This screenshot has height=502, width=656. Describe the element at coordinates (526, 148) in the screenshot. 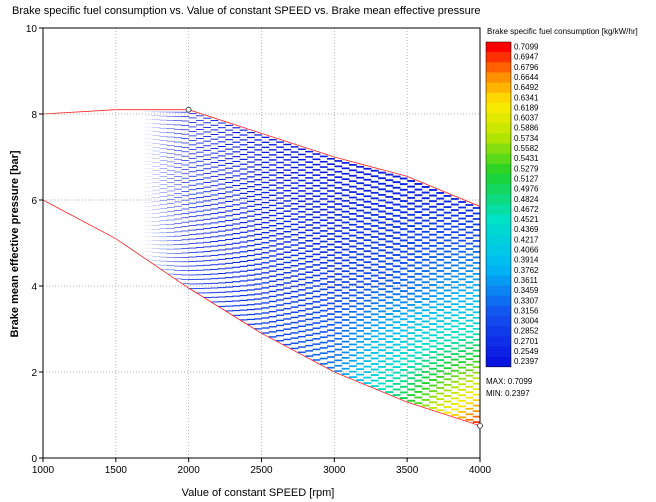

I see `colorbar-label: 0.5582` at that location.